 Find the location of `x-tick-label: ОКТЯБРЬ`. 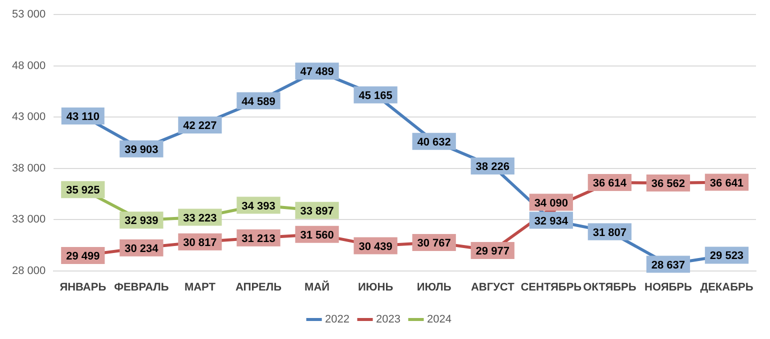

x-tick-label: ОКТЯБРЬ is located at coordinates (609, 287).